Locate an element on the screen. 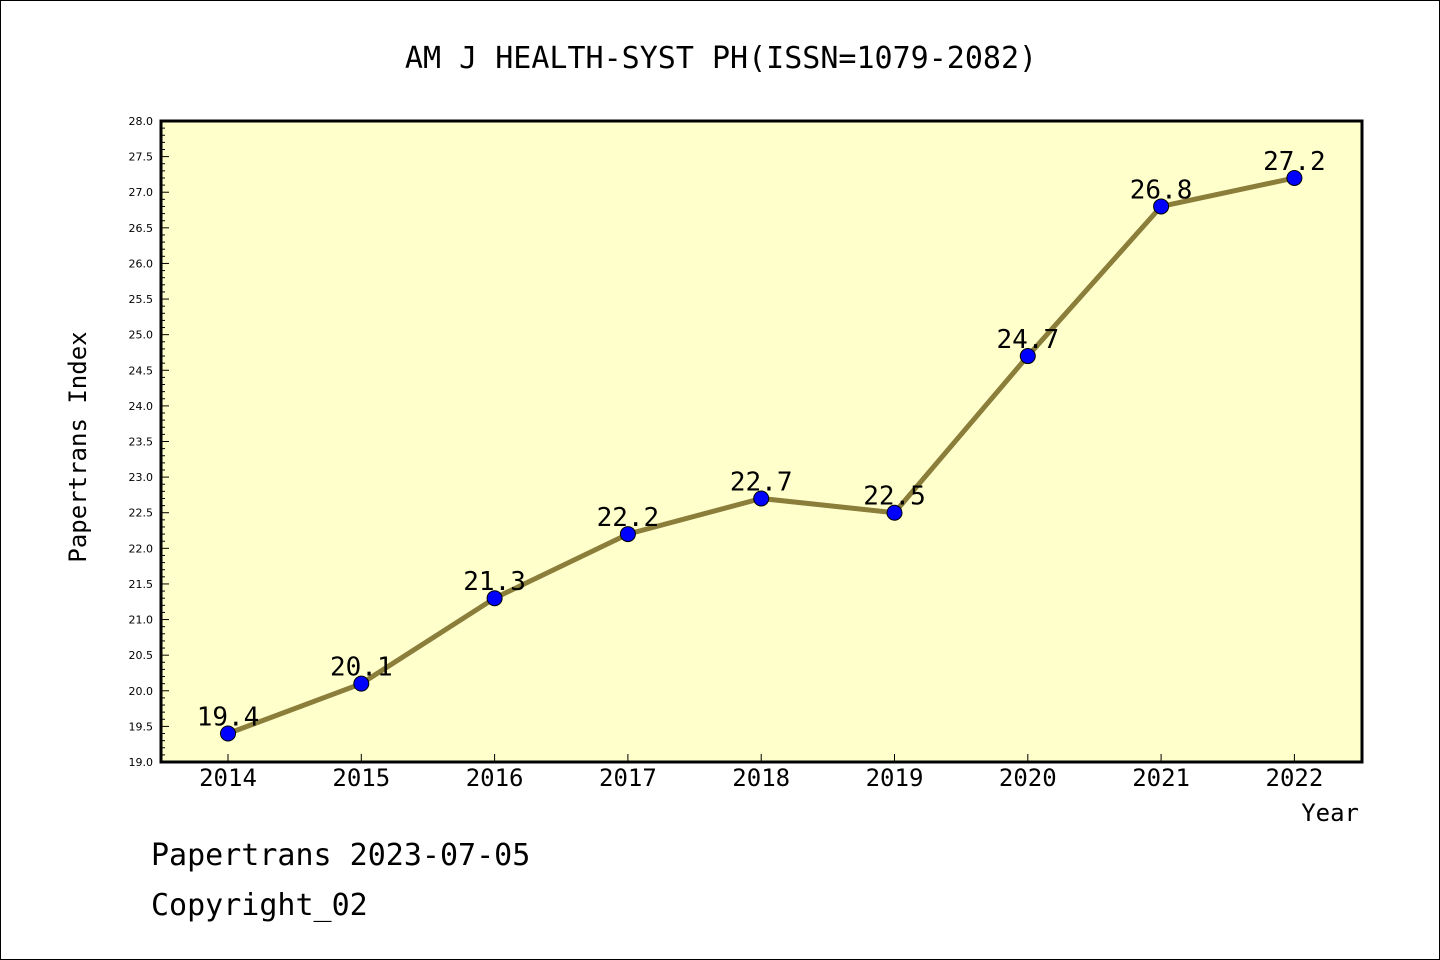 The width and height of the screenshot is (1440, 960). x-axis: 2014 2015 2016 2017 2018 2019 2020 2021 2022 is located at coordinates (761, 773).